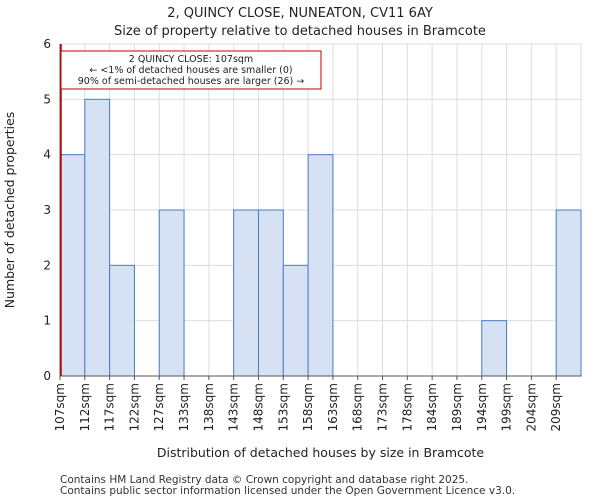  What do you see at coordinates (258, 407) in the screenshot?
I see `x-tick-label: 148sqm` at bounding box center [258, 407].